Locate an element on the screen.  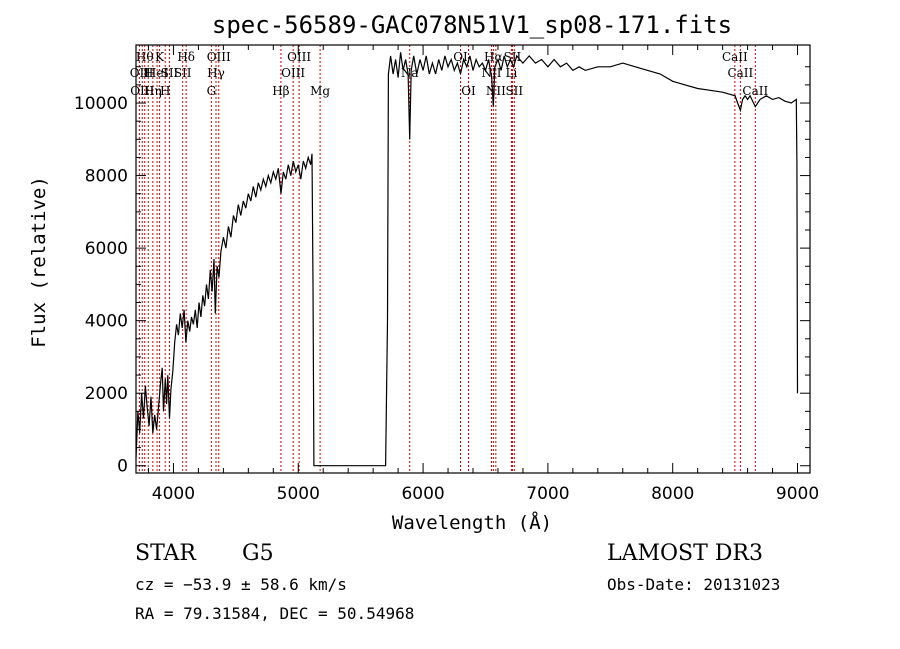
obs-date-readout: Obs-Date: 20131023 is located at coordinates (693, 584).